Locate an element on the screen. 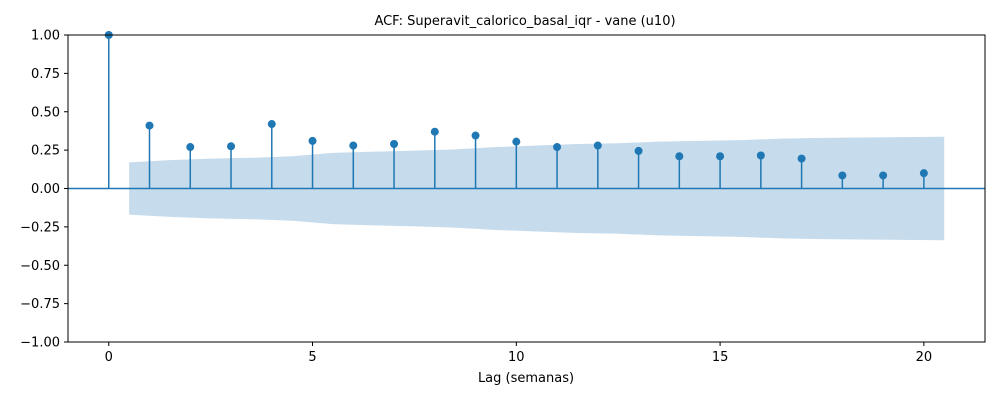 Image resolution: width=1000 pixels, height=400 pixels. y-tick-label: 0.50 is located at coordinates (45, 112).